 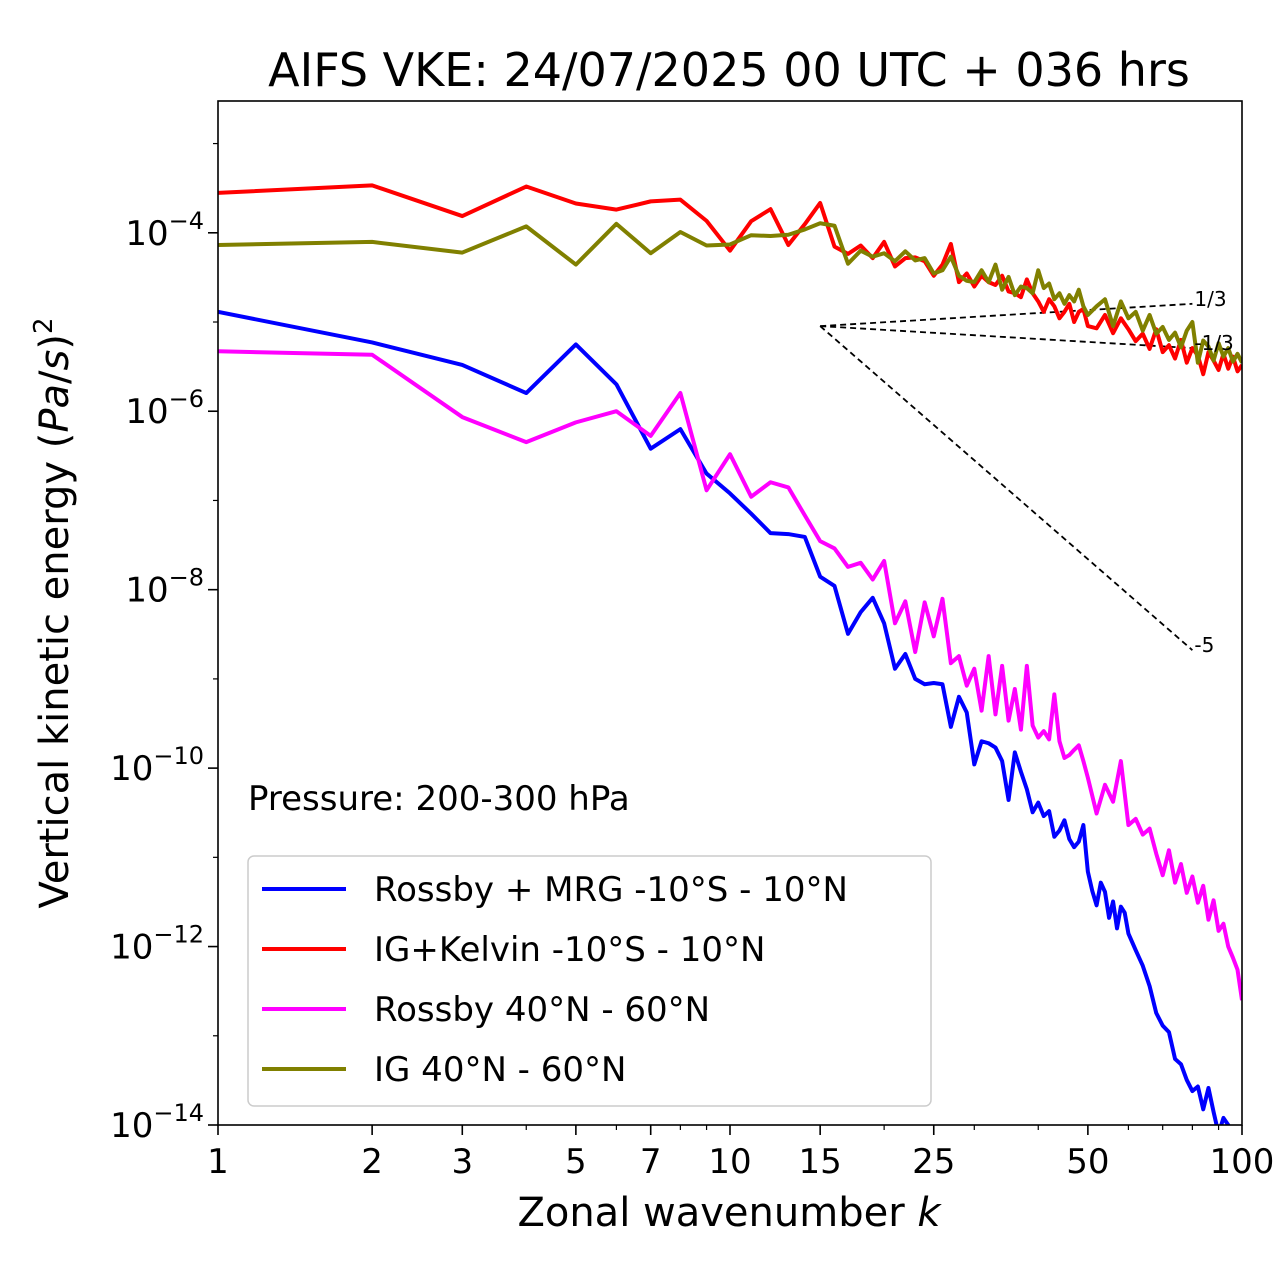 What do you see at coordinates (729, 70) in the screenshot?
I see `chart-title: AIFS VKE: 24/07/2025 00 UTC + 036 hrs` at bounding box center [729, 70].